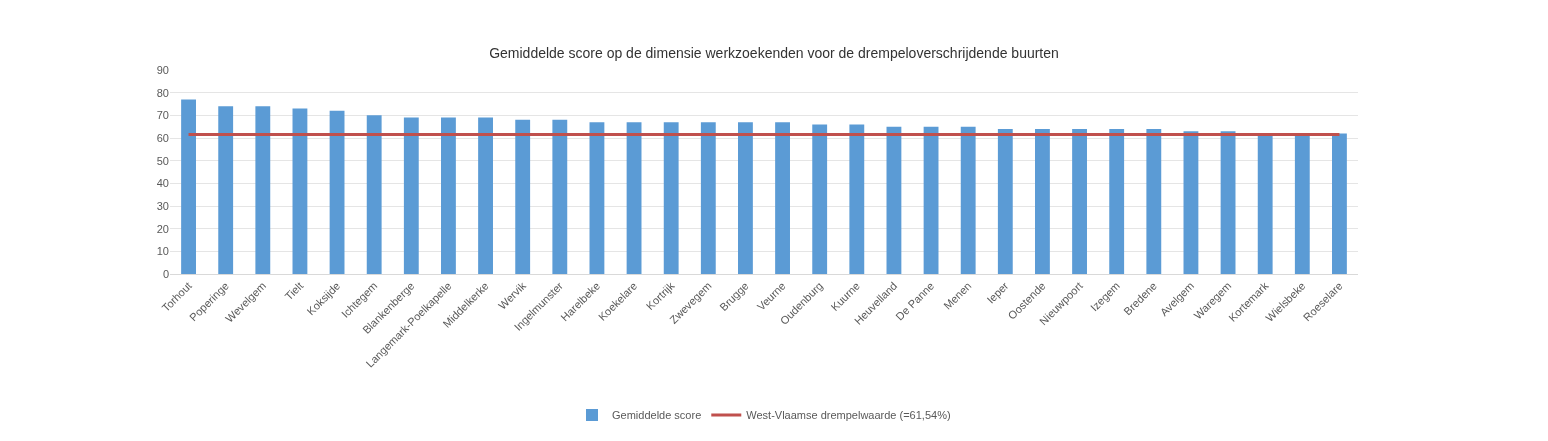  What do you see at coordinates (774, 53) in the screenshot?
I see `chart-title: Gemiddelde score op de dimensie werkzoekenden voor de drempeloverschrijdende buurten` at bounding box center [774, 53].